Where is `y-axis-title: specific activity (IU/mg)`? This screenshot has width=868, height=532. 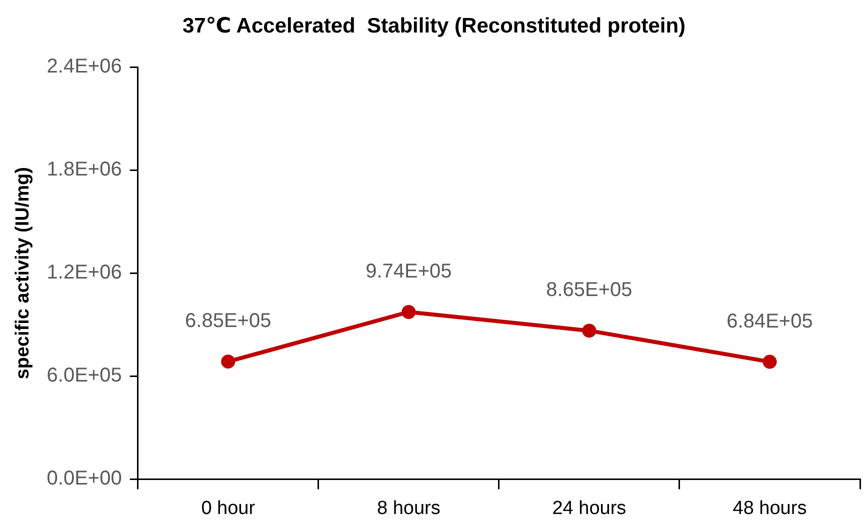
y-axis-title: specific activity (IU/mg) is located at coordinates (23, 273).